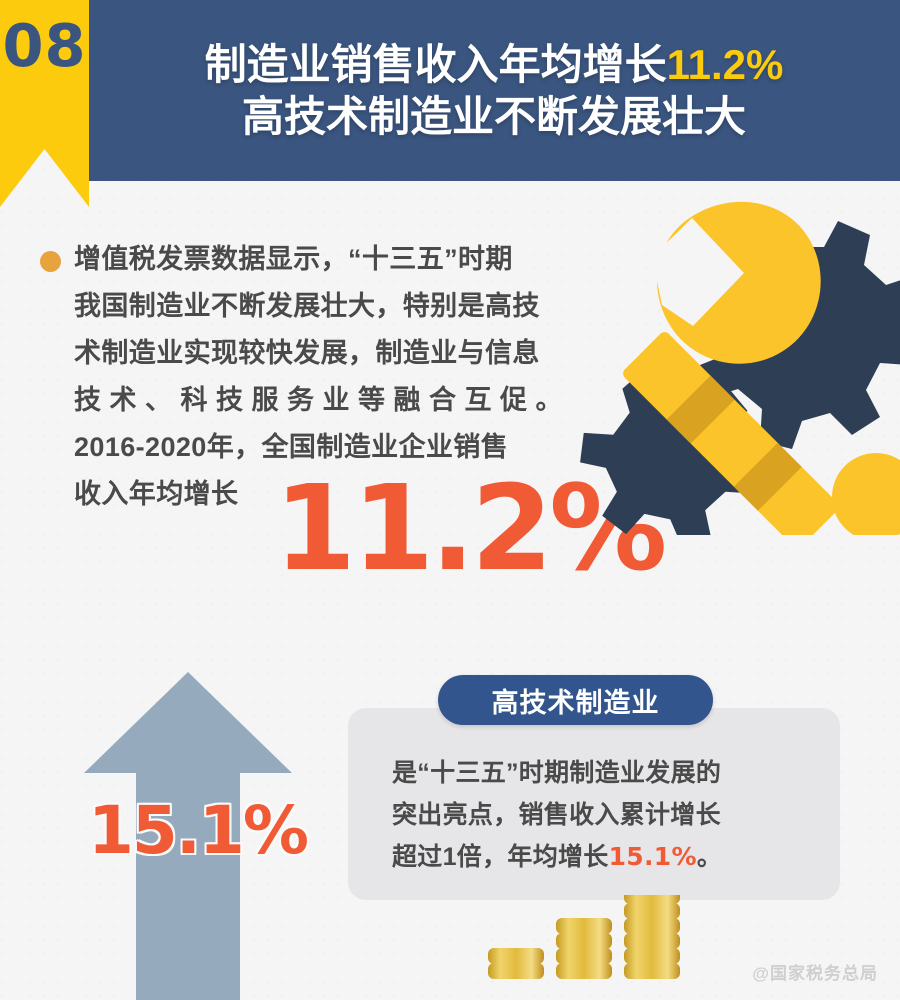  What do you see at coordinates (652, 856) in the screenshot?
I see `card-highlight-percent: 15.1%` at bounding box center [652, 856].